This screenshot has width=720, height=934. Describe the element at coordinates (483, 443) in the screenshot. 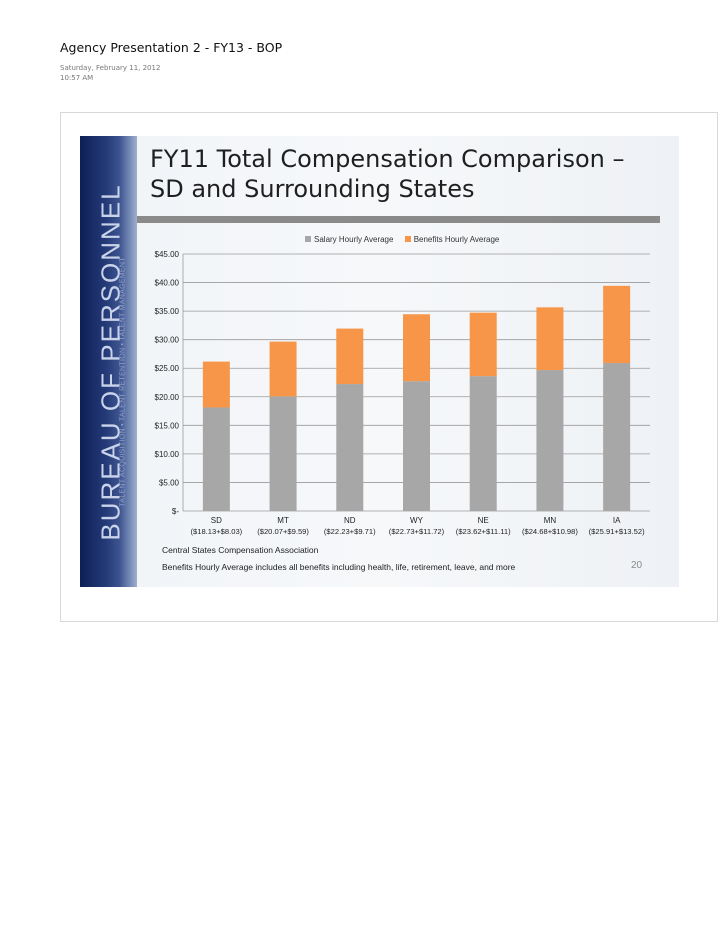

I see `bar-salary-ne` at that location.